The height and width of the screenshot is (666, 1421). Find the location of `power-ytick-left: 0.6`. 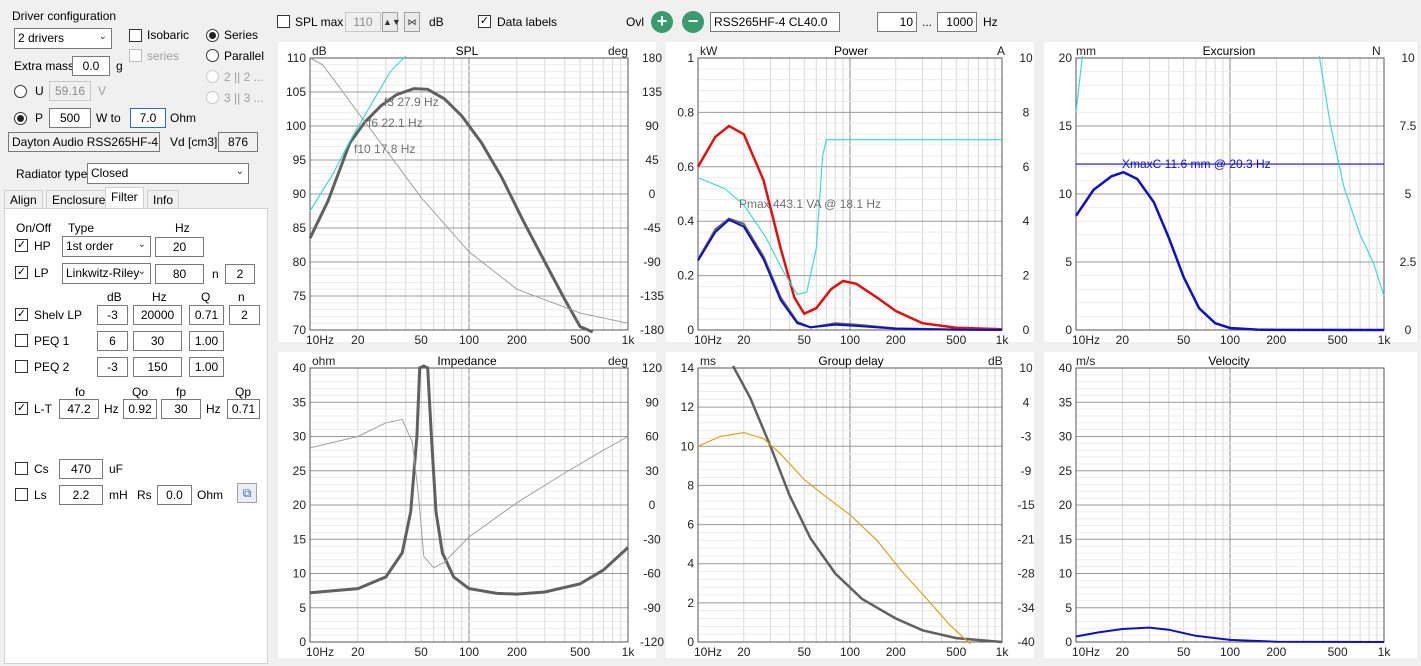

power-ytick-left: 0.6 is located at coordinates (685, 167).